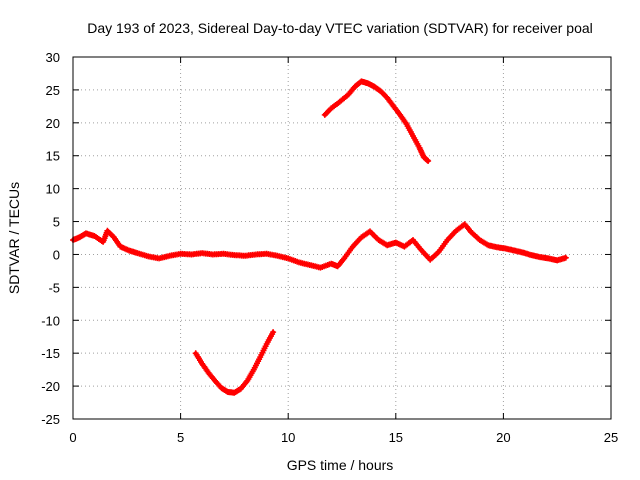 The height and width of the screenshot is (480, 640). I want to click on x-tick-label: 25, so click(611, 437).